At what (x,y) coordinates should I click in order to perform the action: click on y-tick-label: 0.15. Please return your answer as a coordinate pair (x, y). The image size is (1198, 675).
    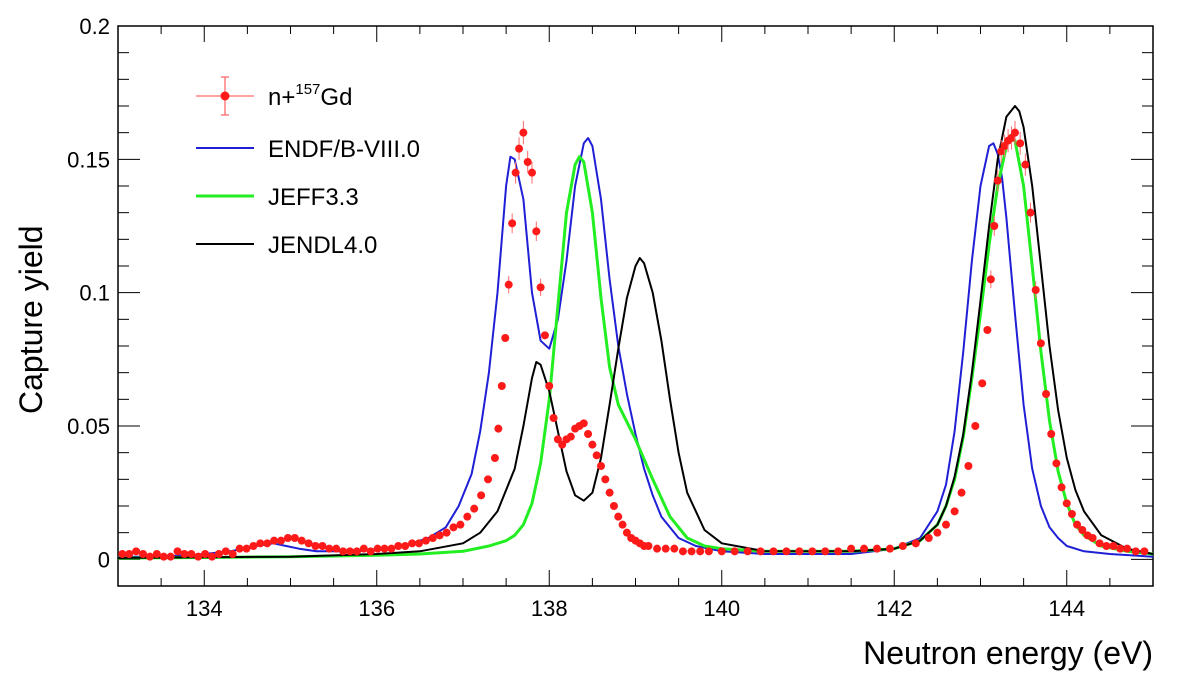
    Looking at the image, I should click on (88, 159).